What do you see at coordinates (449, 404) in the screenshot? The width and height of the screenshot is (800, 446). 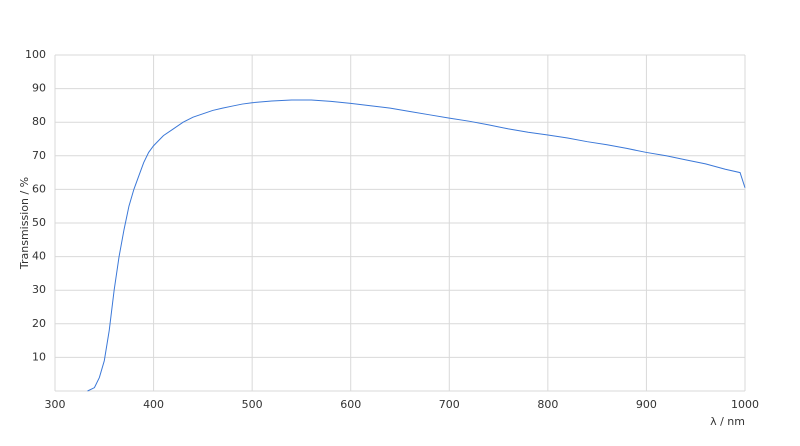 I see `x-tick-label: 700` at bounding box center [449, 404].